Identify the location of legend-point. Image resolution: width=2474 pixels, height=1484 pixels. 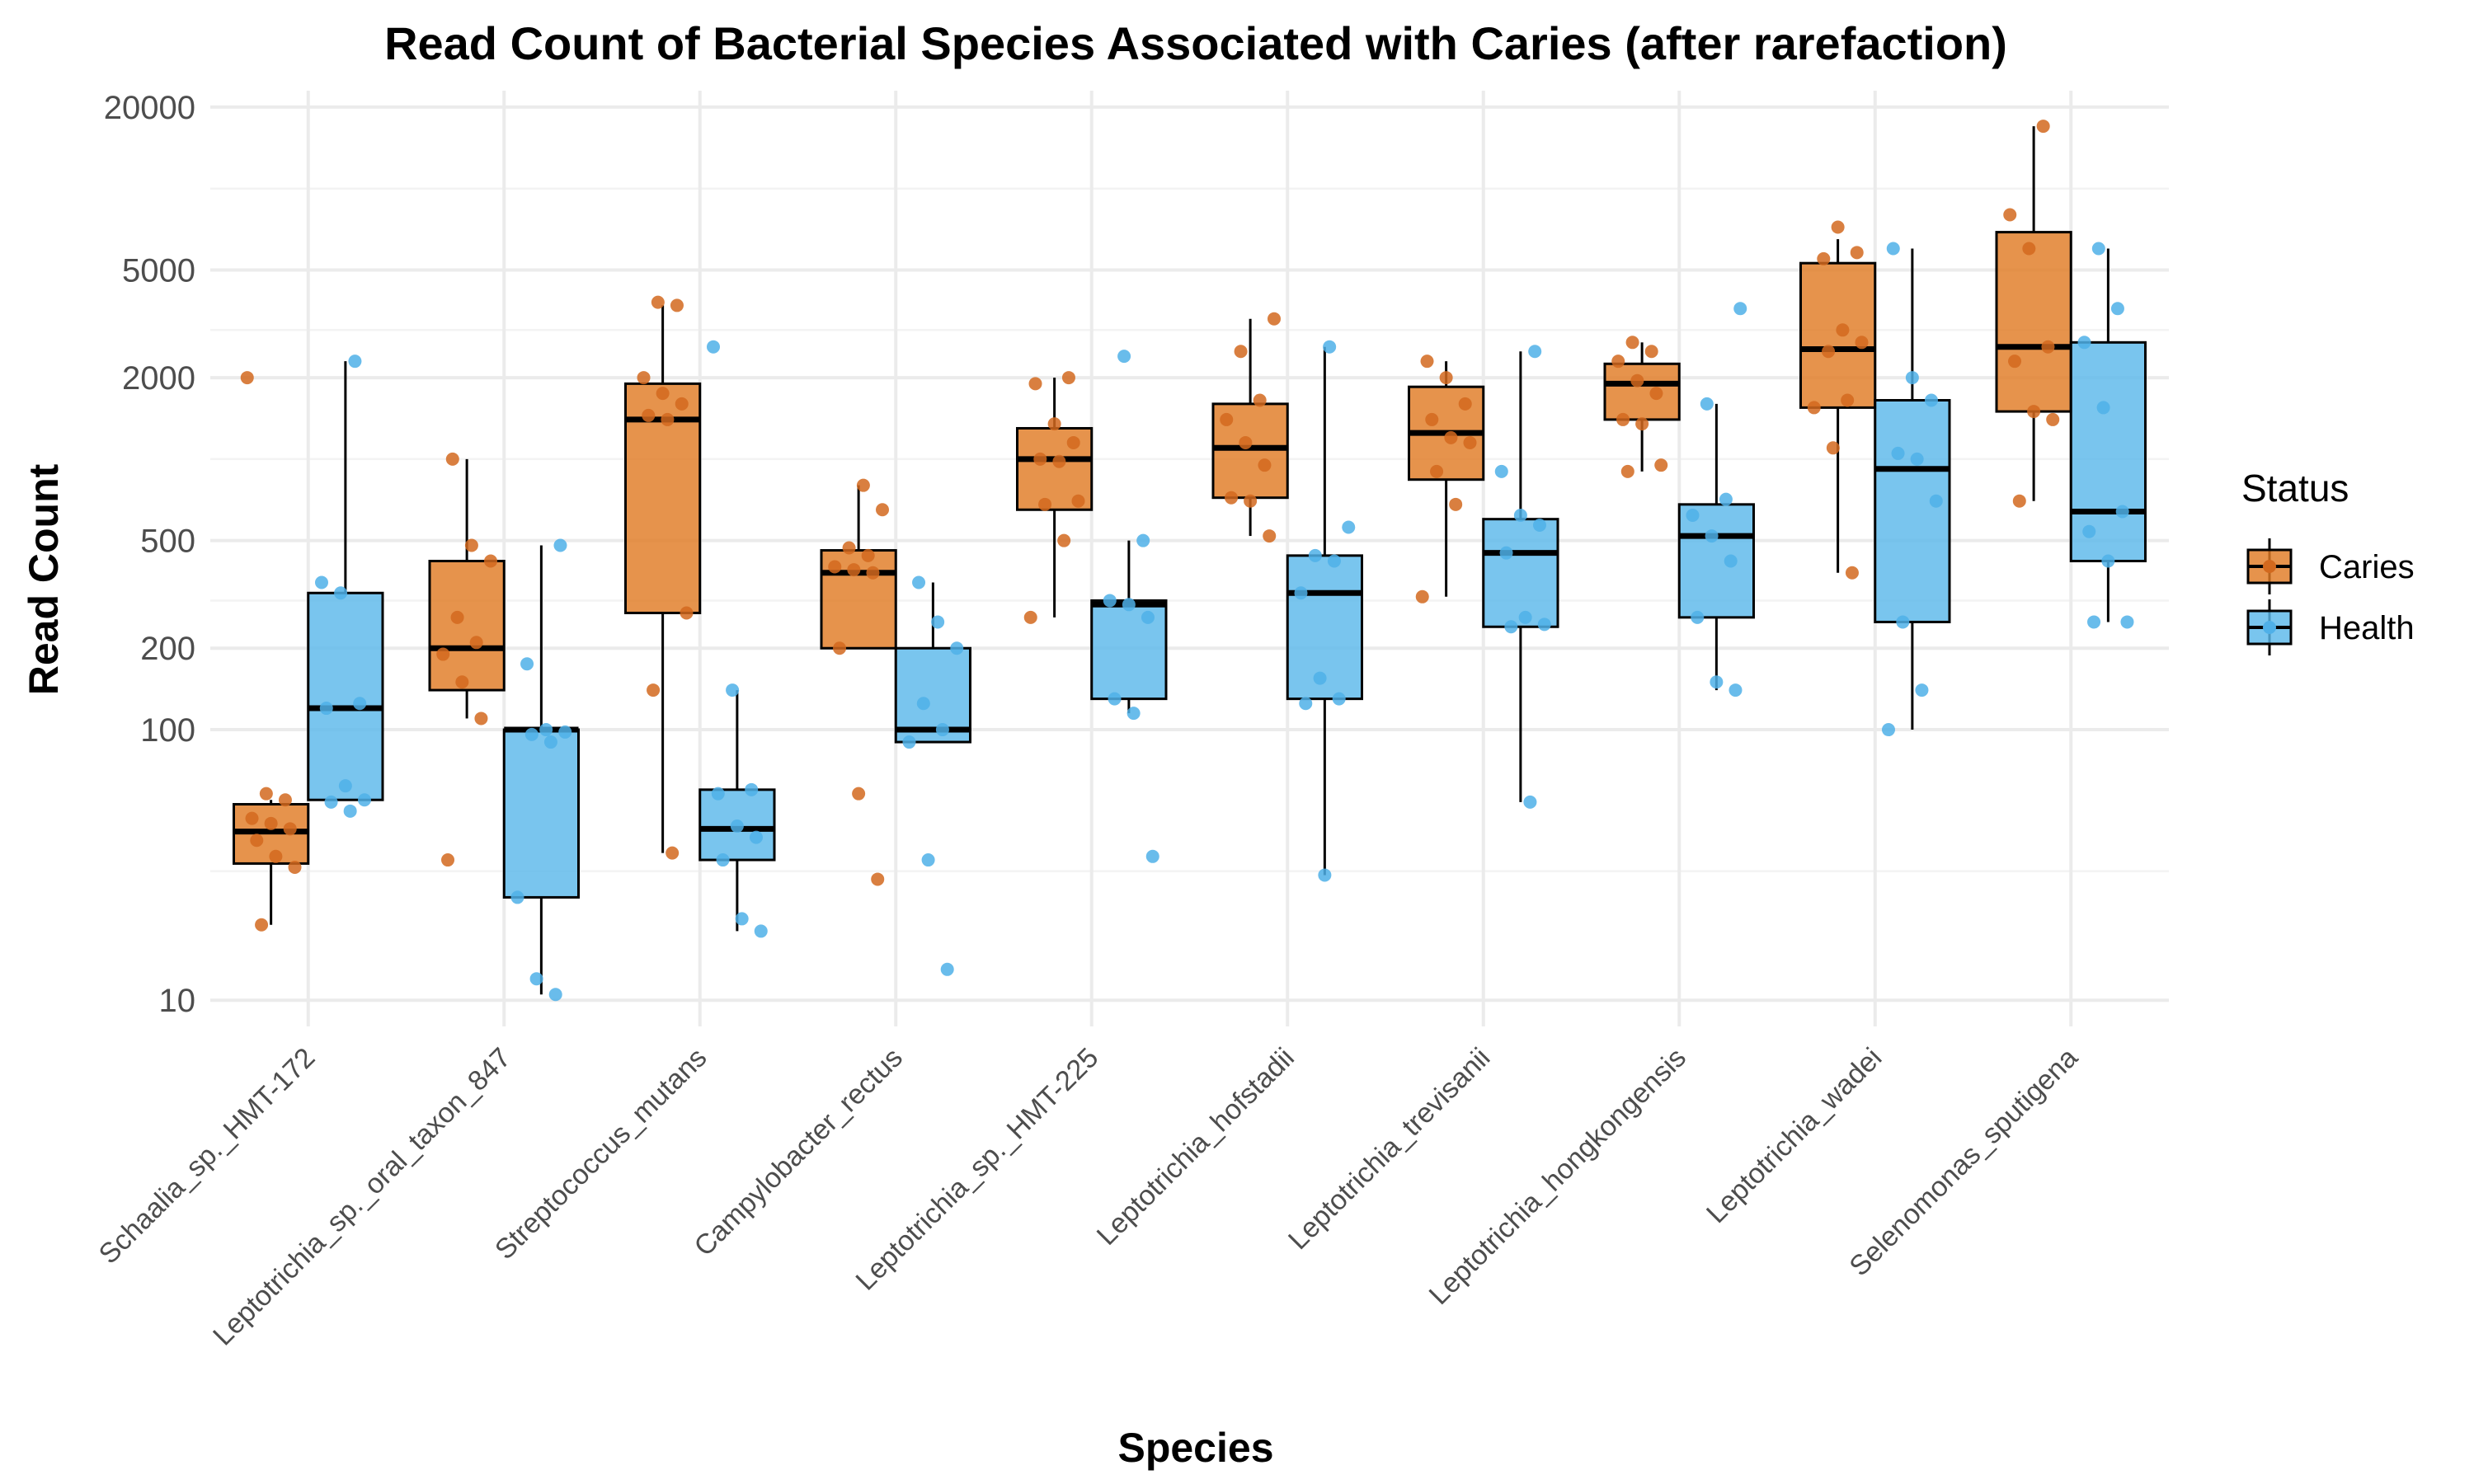
(2269, 566).